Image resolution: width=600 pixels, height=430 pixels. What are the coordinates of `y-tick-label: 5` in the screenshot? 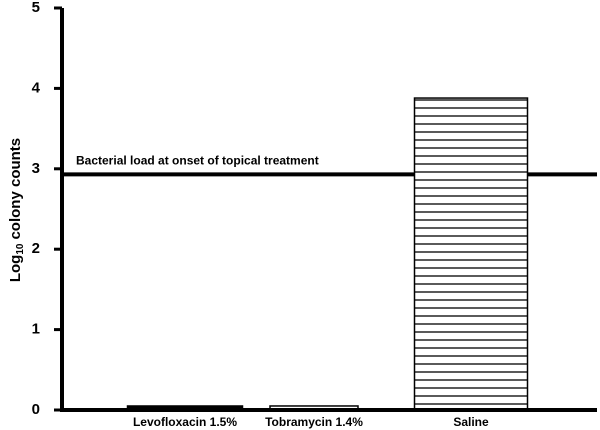 It's located at (36, 8).